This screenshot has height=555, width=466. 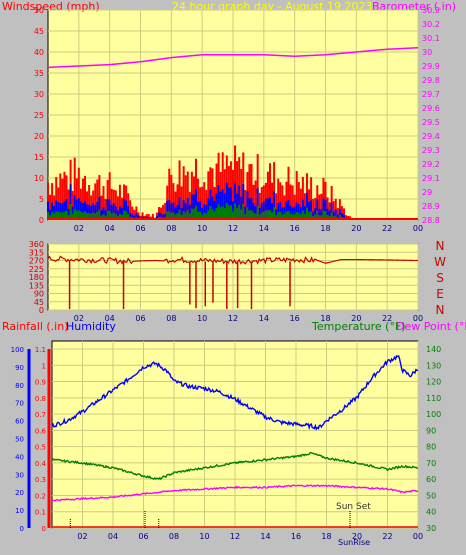 What do you see at coordinates (431, 108) in the screenshot?
I see `baro-y-tick-29.6: 29.6` at bounding box center [431, 108].